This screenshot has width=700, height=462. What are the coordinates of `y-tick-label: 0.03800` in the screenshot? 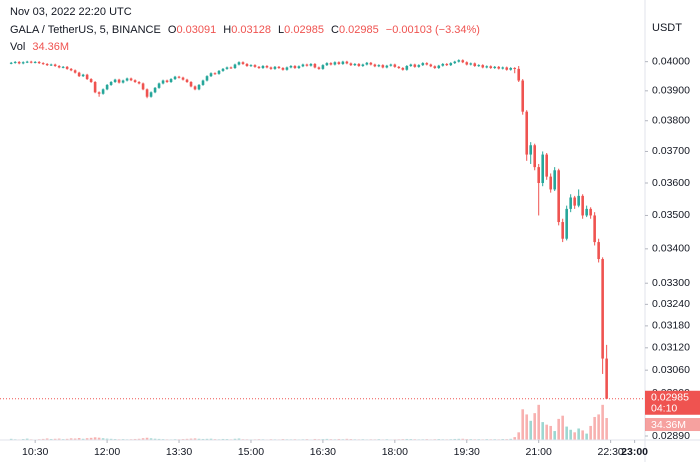 It's located at (671, 121).